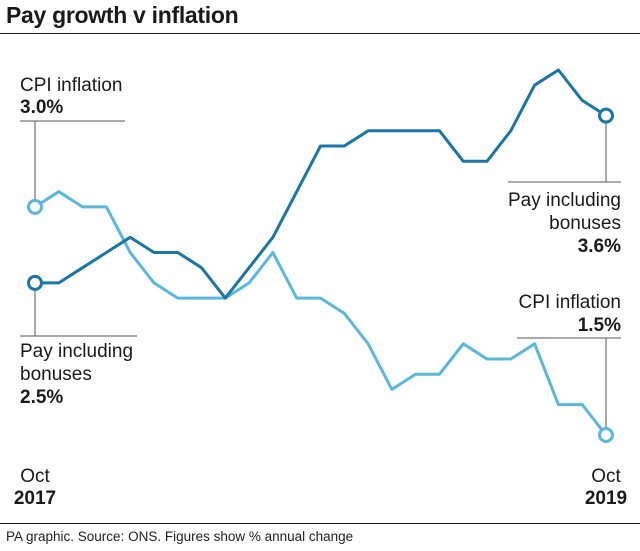  Describe the element at coordinates (41, 397) in the screenshot. I see `pay-start-value: 2.5%` at that location.